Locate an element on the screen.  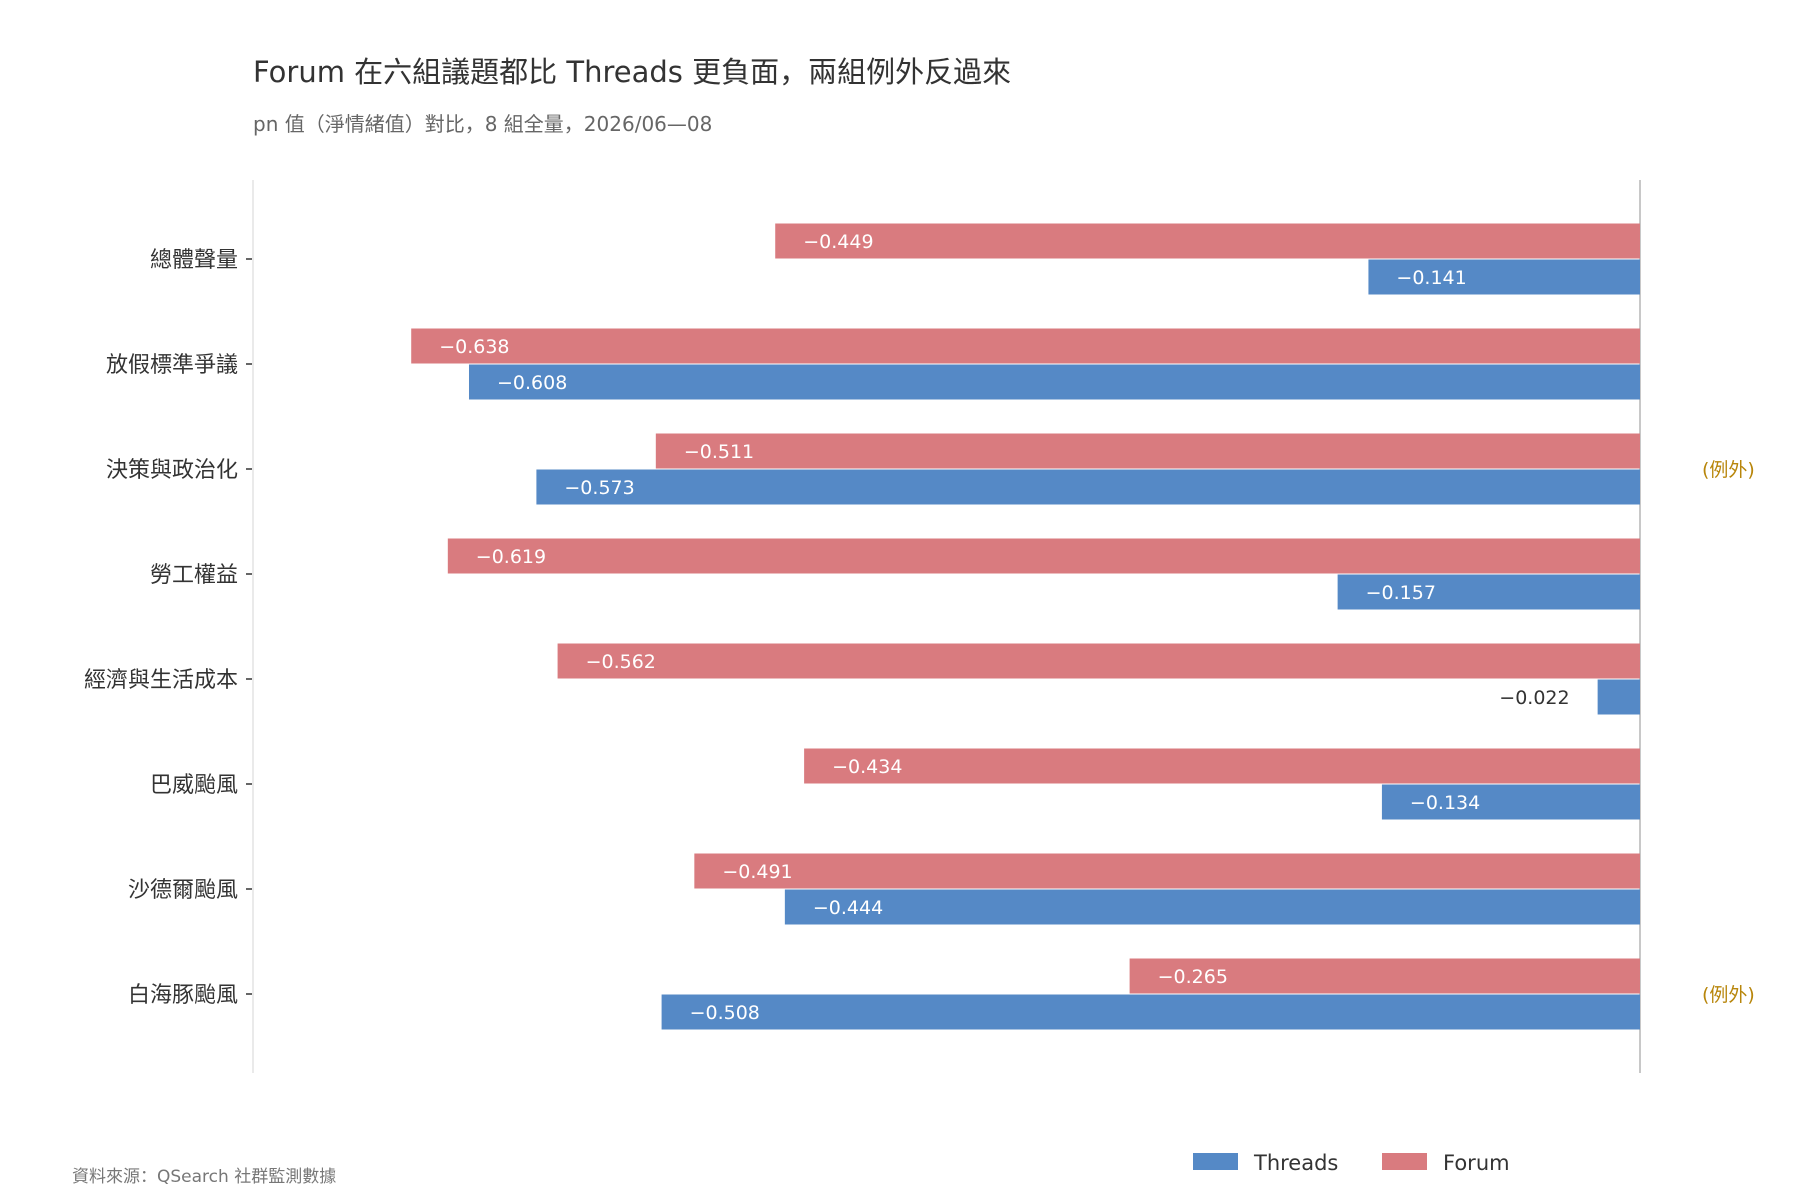
chart-title: Forum 在六組議題都比 Threads 更負面，兩組例外反過來 is located at coordinates (632, 72).